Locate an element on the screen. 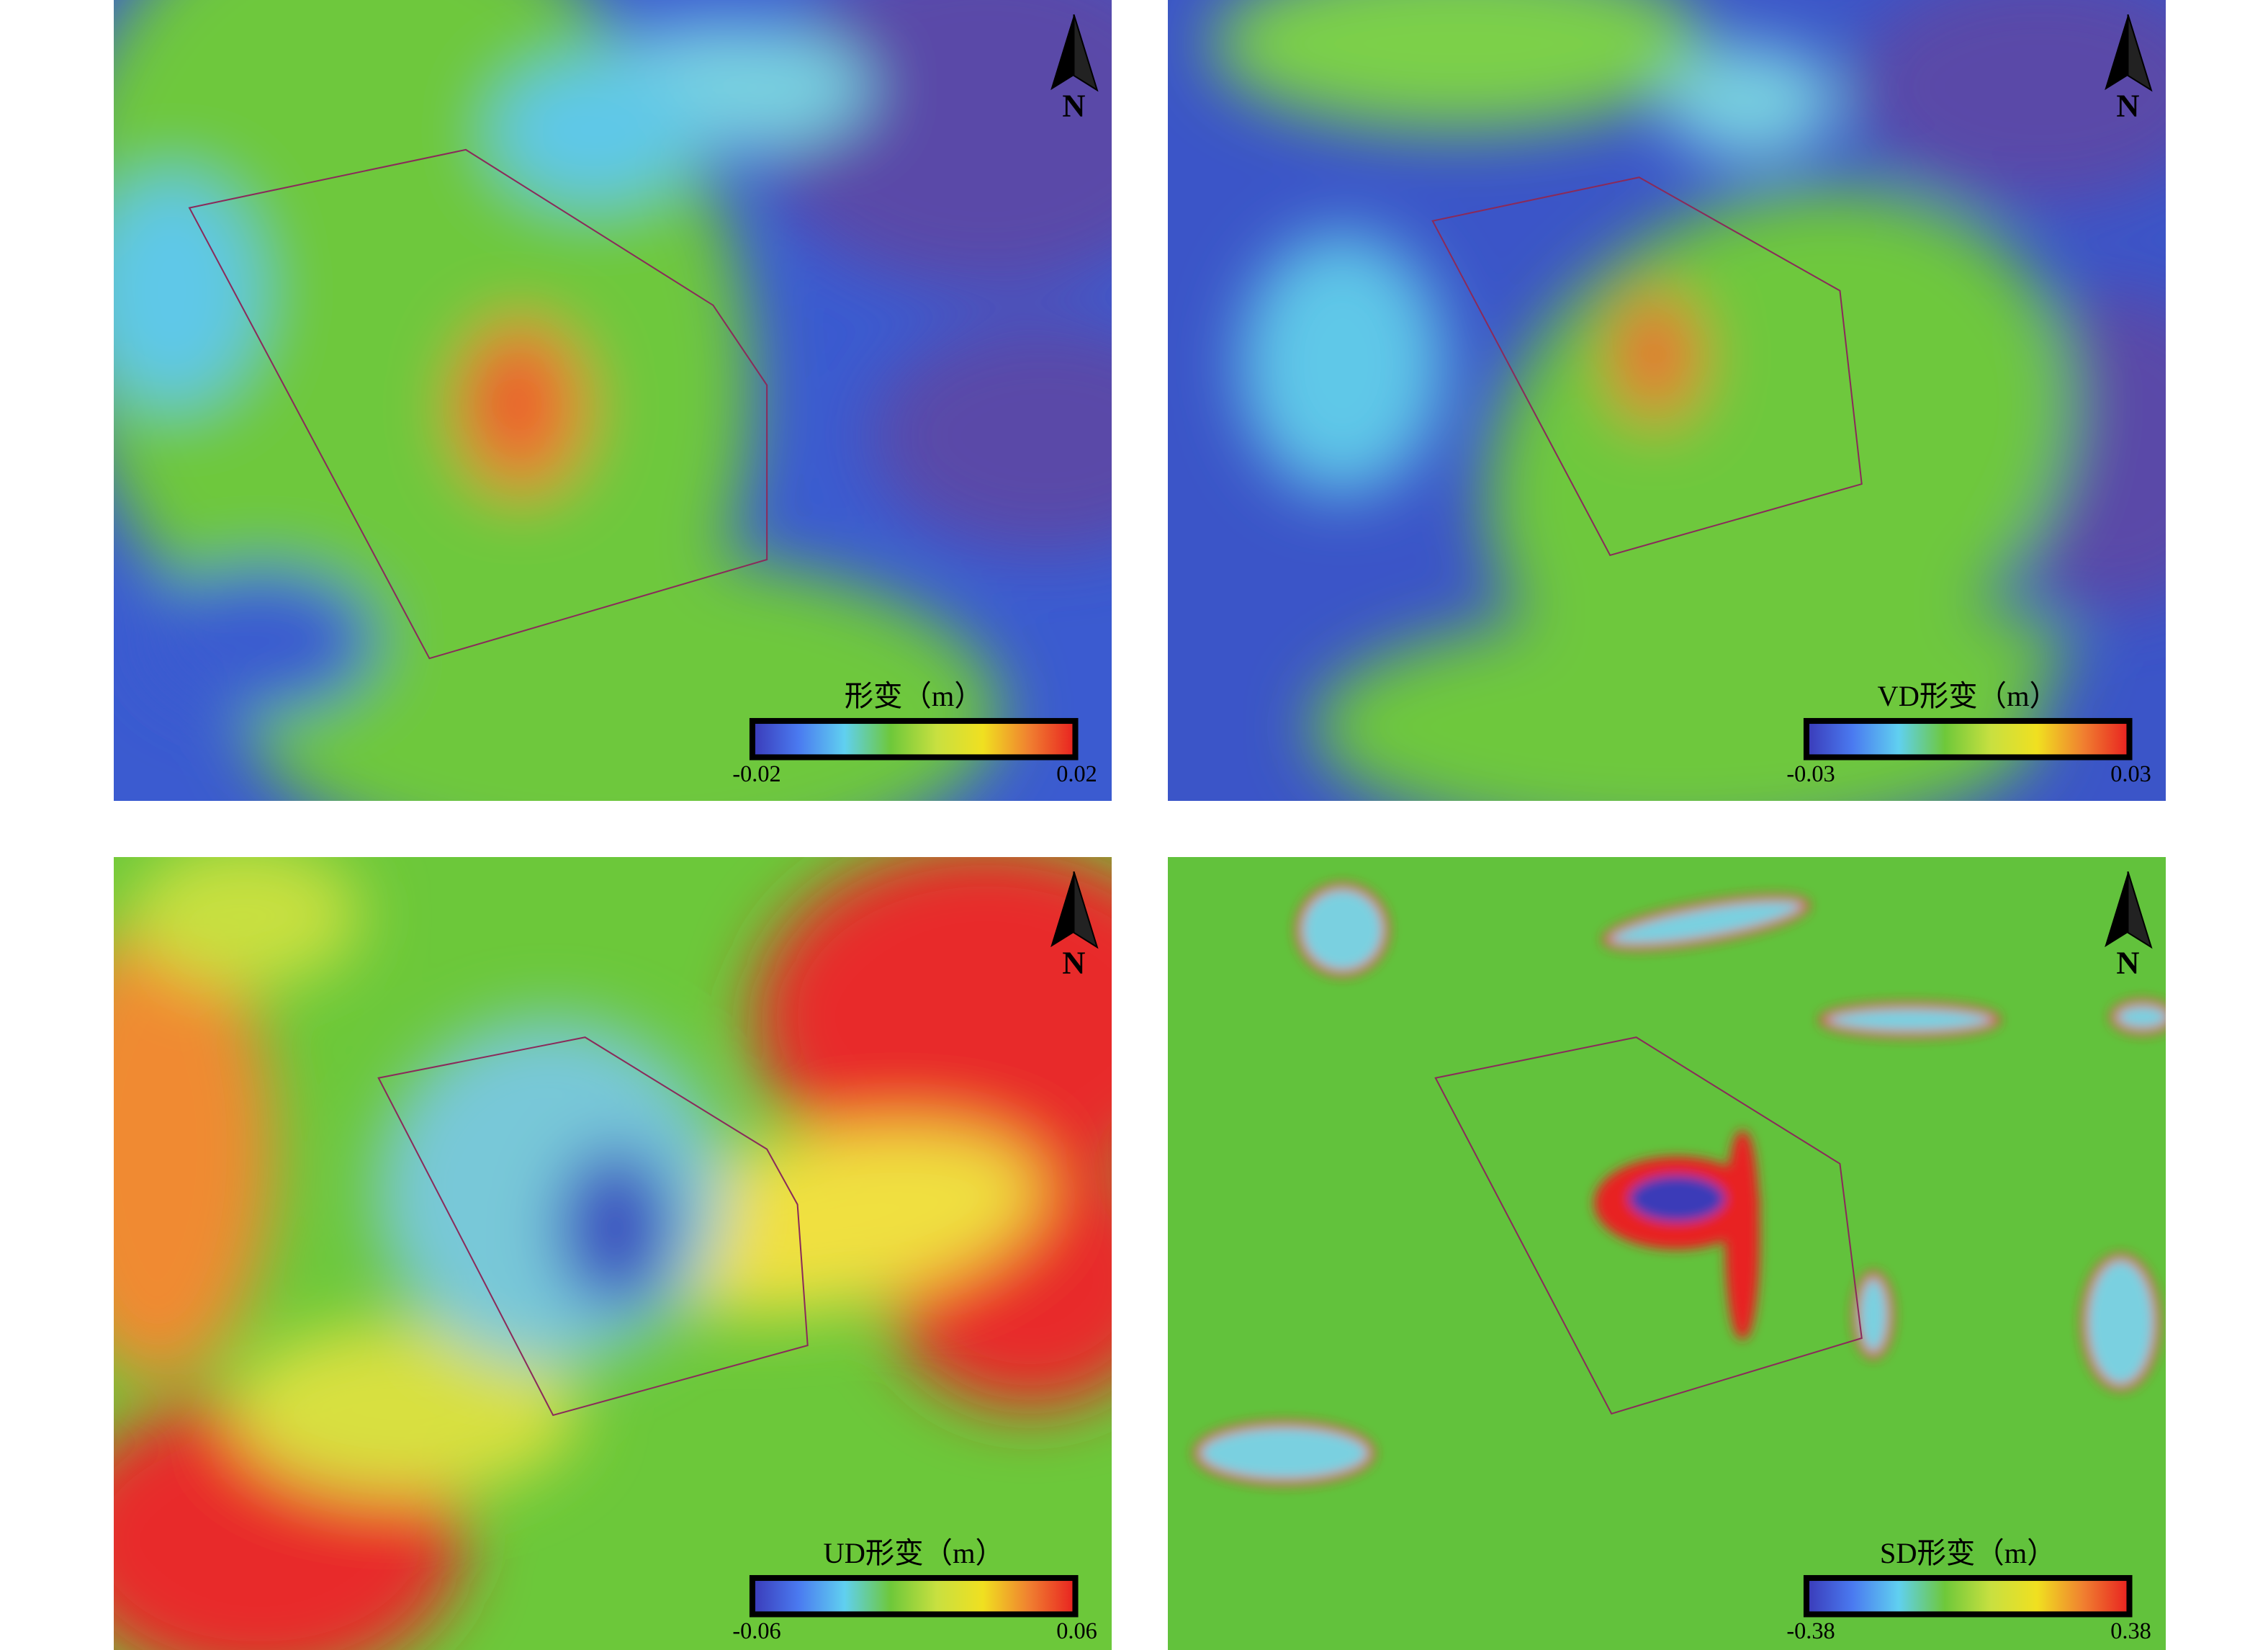  legend-title: SD形变（m） is located at coordinates (1968, 1553).